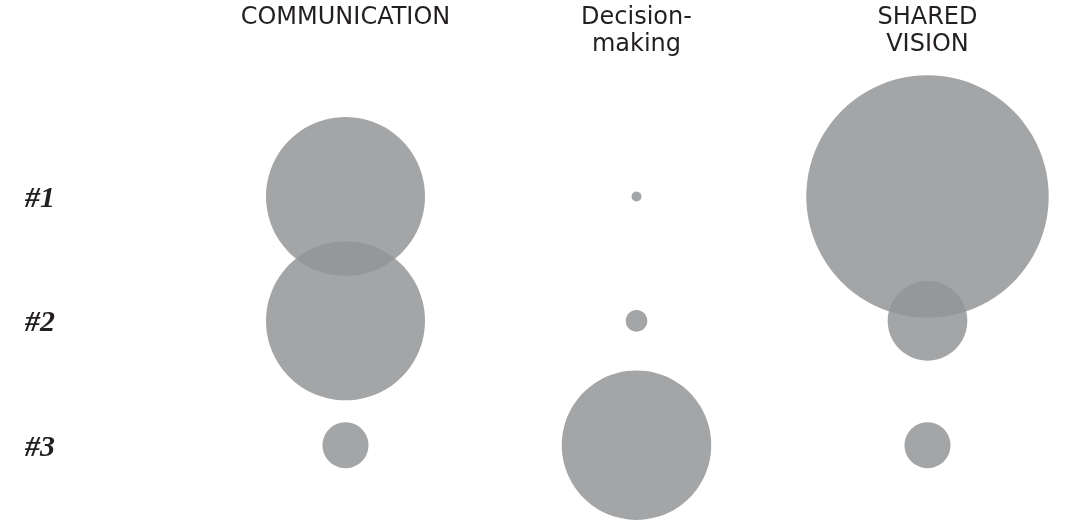 The width and height of the screenshot is (1079, 526). I want to click on y-tick-label: #3, so click(39, 445).